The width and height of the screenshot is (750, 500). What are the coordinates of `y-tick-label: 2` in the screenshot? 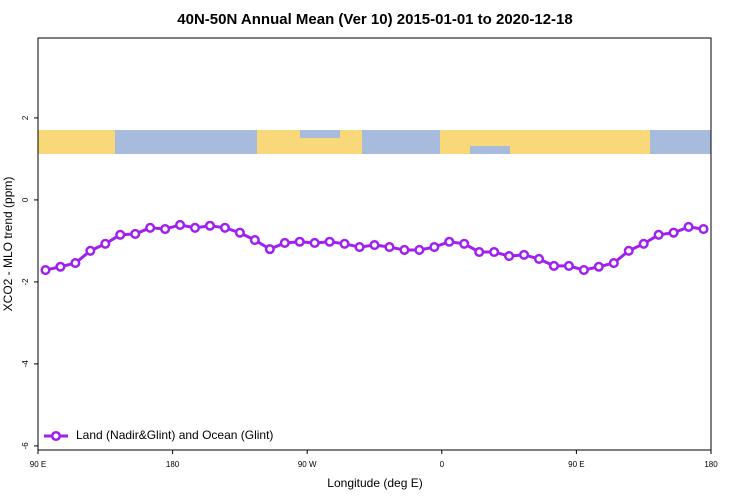 It's located at (25, 117).